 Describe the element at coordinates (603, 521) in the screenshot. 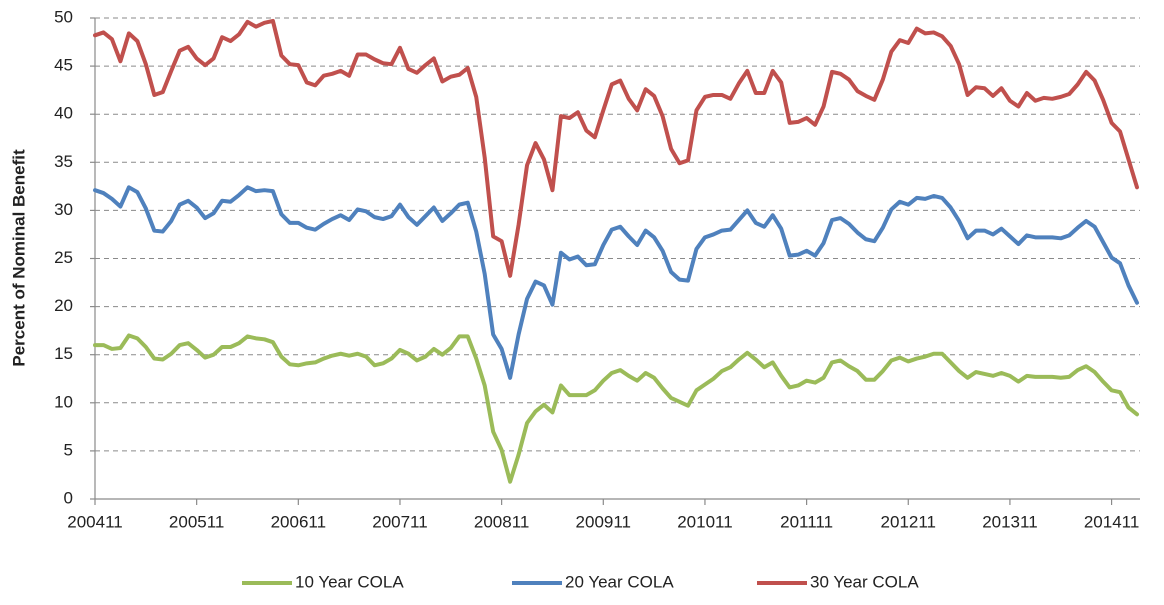

I see `x-tick-label: 200911` at that location.